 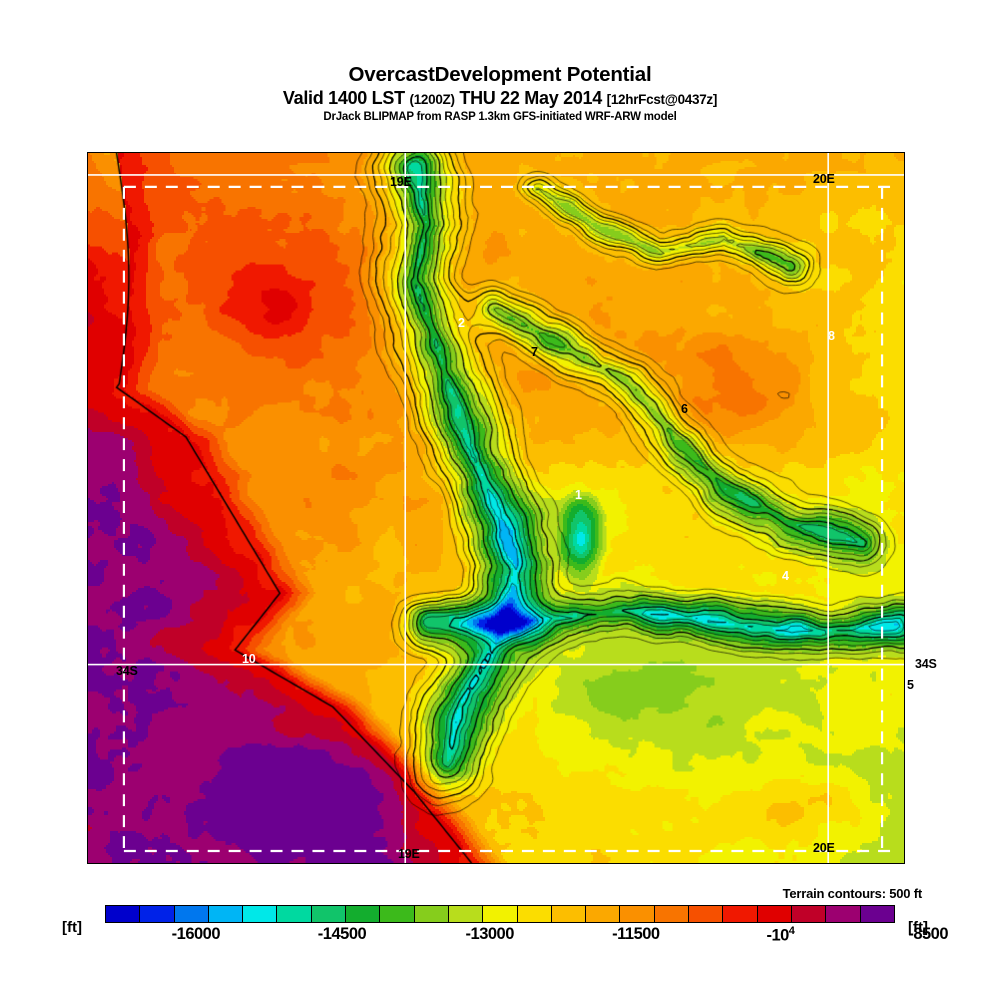 What do you see at coordinates (824, 179) in the screenshot?
I see `lon-20E-top: 20E` at bounding box center [824, 179].